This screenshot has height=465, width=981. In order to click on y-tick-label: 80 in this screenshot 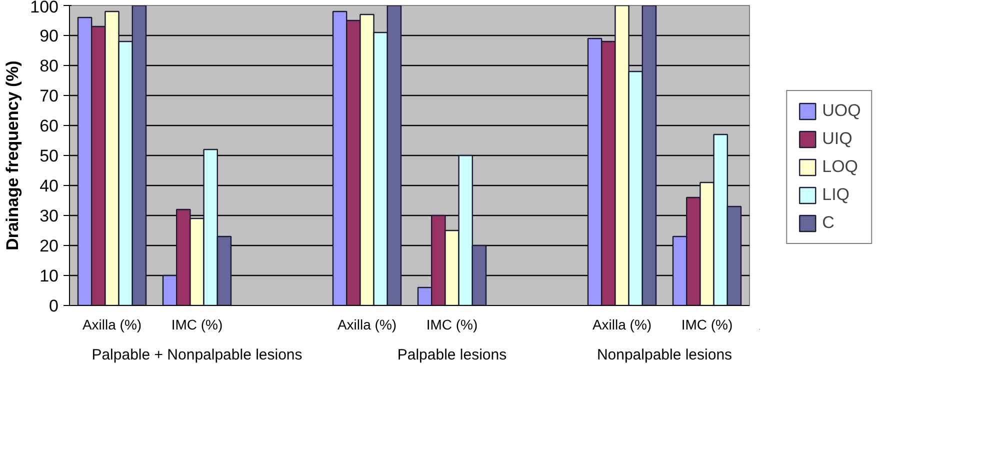, I will do `click(49, 66)`.